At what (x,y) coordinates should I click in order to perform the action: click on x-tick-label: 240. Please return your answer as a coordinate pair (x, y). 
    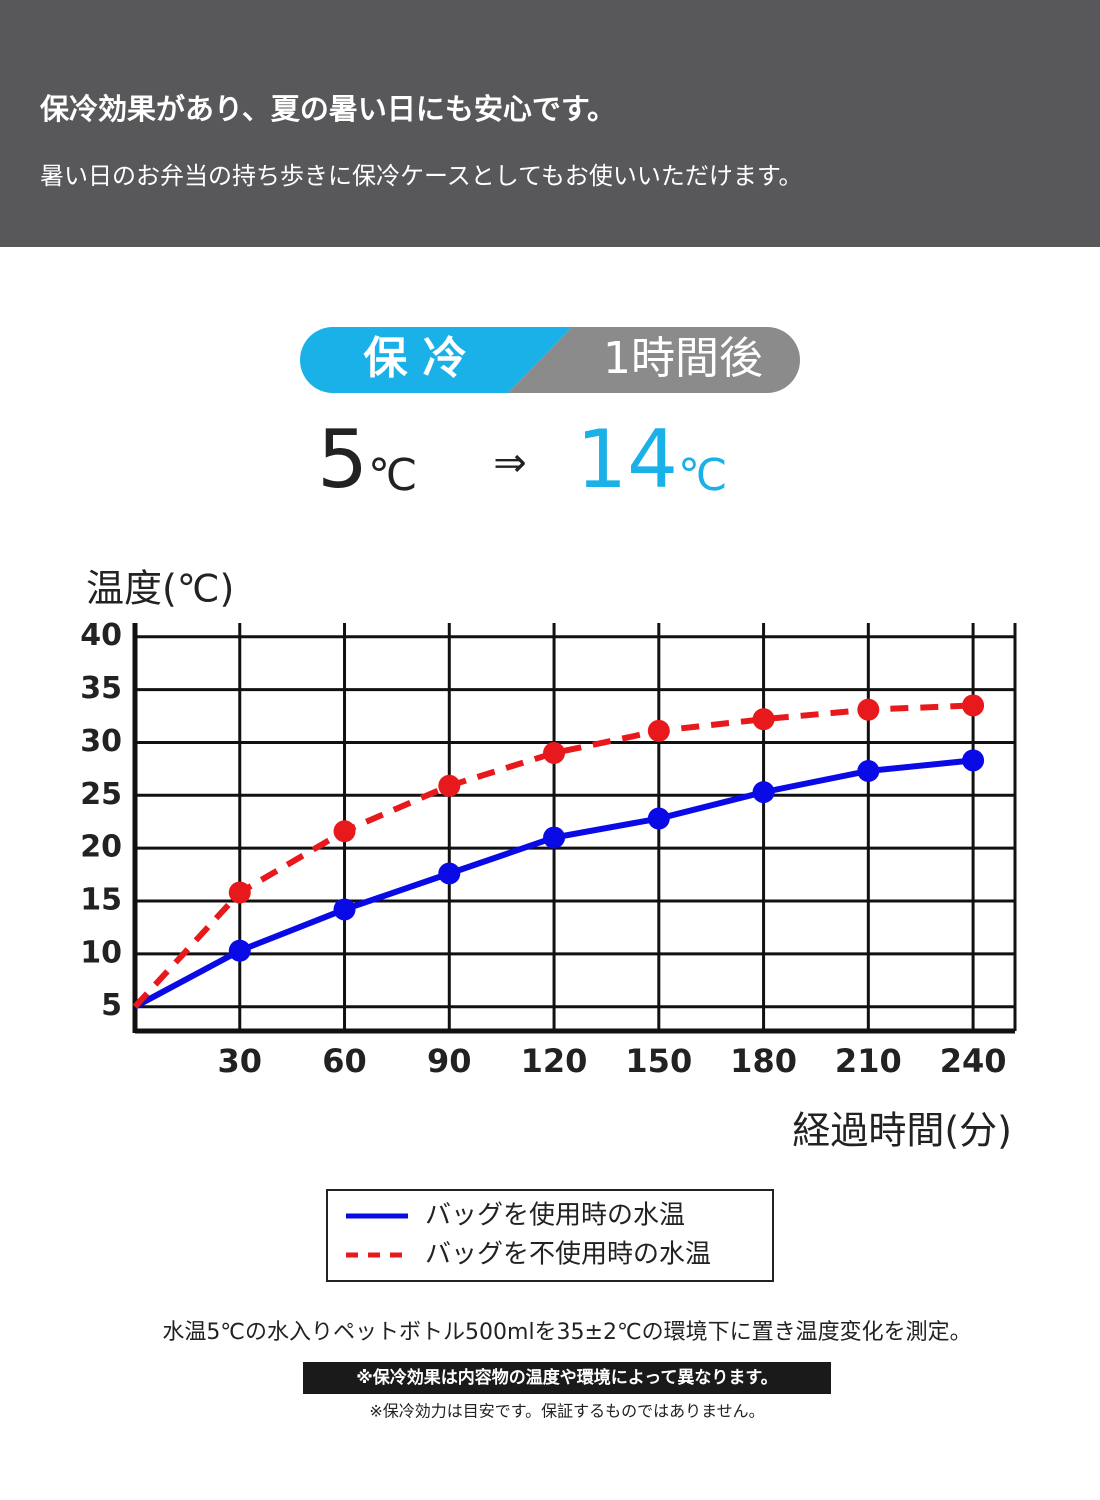
    Looking at the image, I should click on (973, 1061).